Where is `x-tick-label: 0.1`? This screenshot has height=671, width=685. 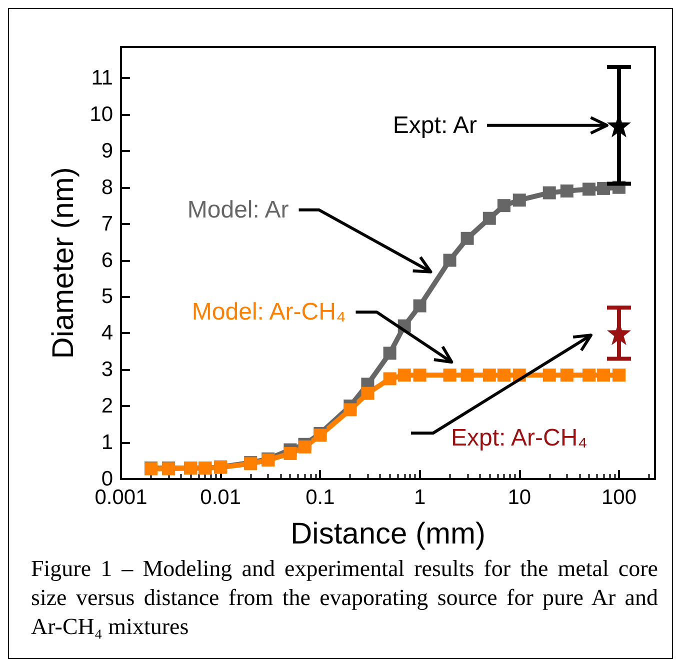
x-tick-label: 0.1 is located at coordinates (320, 497).